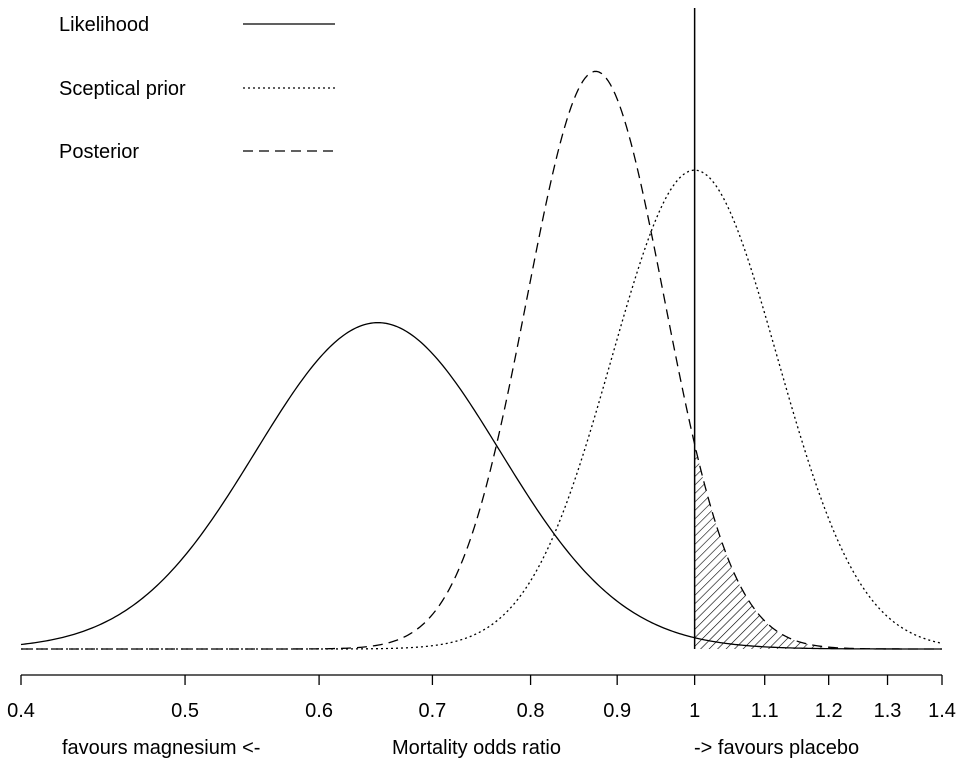 This screenshot has width=964, height=766. Describe the element at coordinates (694, 711) in the screenshot. I see `x-tick-label: 1` at that location.